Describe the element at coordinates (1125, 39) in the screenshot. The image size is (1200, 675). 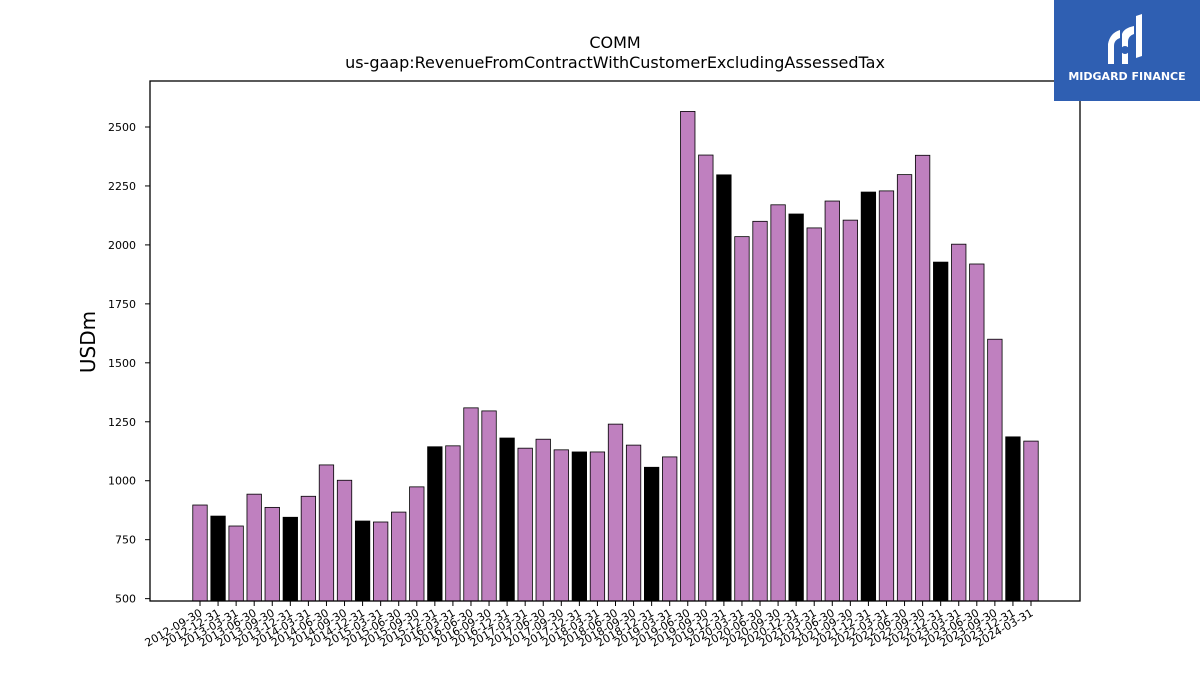
I see `logo-mark-icon` at that location.